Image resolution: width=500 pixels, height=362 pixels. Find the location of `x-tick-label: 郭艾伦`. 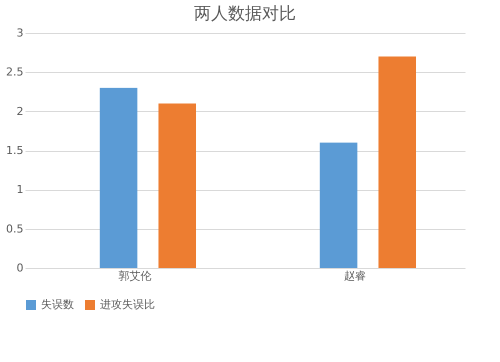

x-tick-label: 郭艾伦 is located at coordinates (135, 276).